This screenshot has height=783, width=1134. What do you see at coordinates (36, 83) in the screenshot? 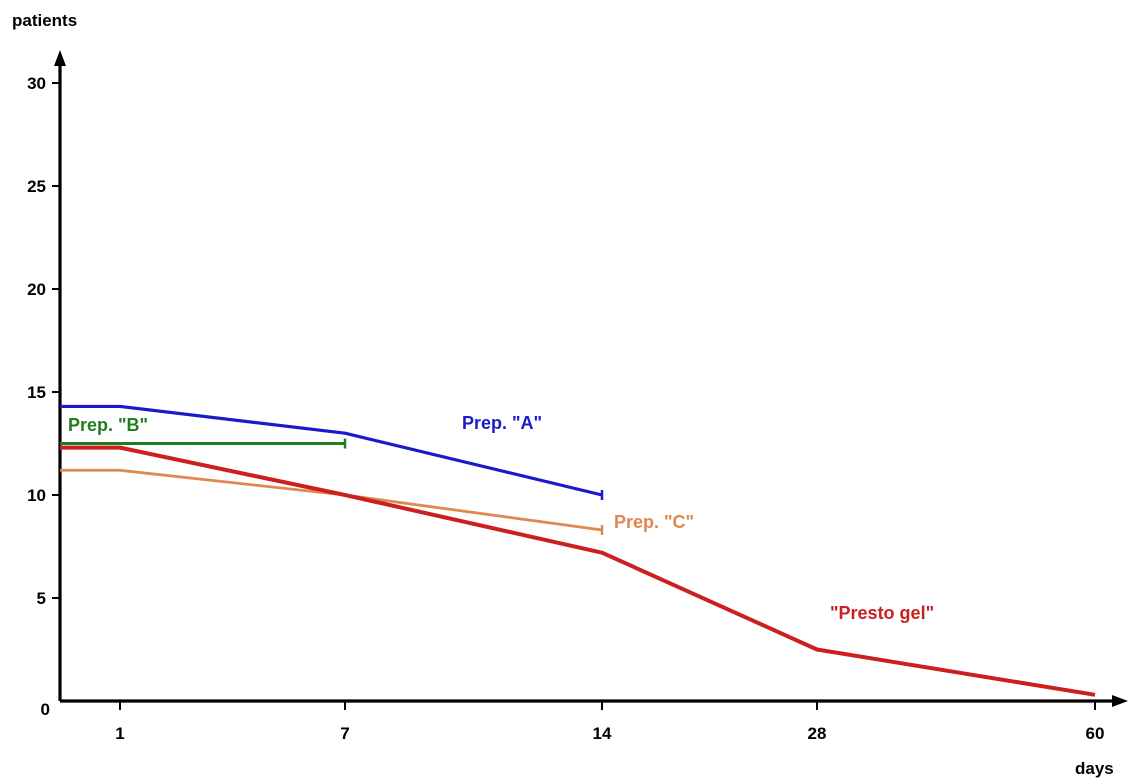
I see `y-tick-label: 30` at bounding box center [36, 83].